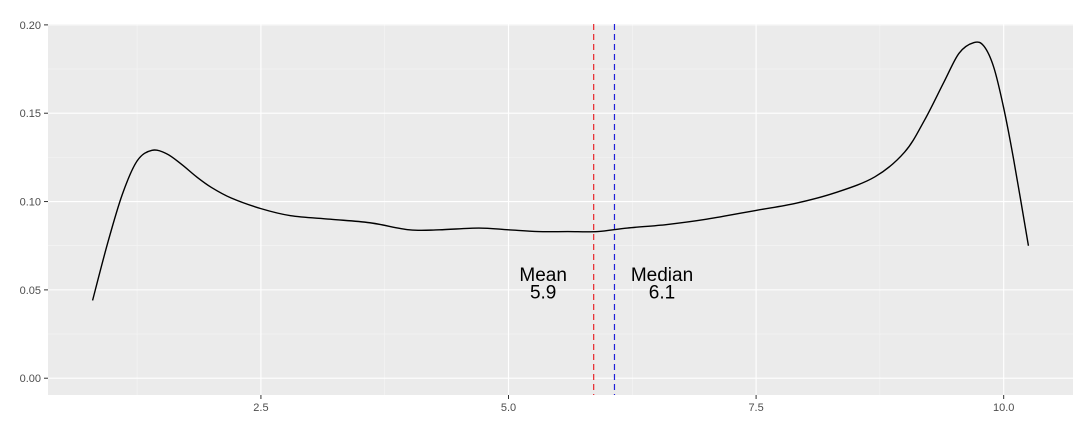 The image size is (1080, 432). What do you see at coordinates (1003, 408) in the screenshot?
I see `x-tick-label: 10.0` at bounding box center [1003, 408].